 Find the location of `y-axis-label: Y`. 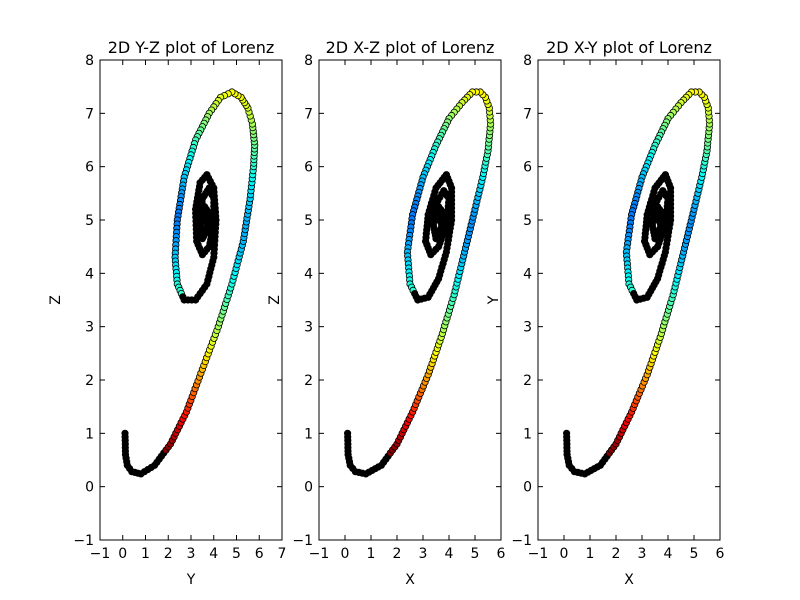

y-axis-label: Y is located at coordinates (494, 300).